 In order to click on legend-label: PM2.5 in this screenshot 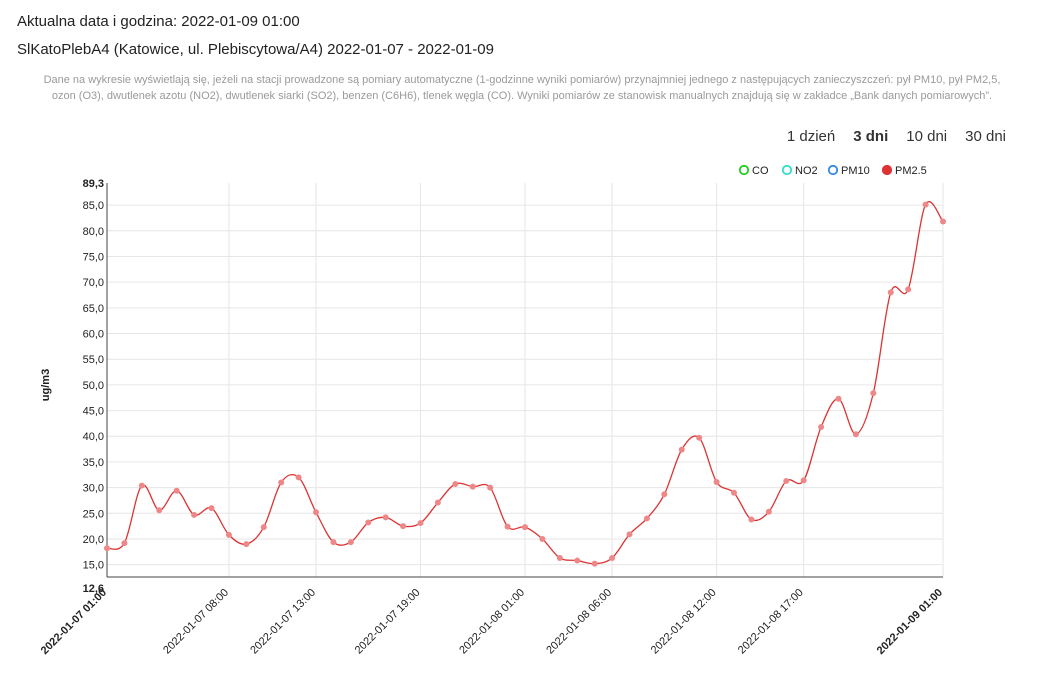, I will do `click(911, 171)`.